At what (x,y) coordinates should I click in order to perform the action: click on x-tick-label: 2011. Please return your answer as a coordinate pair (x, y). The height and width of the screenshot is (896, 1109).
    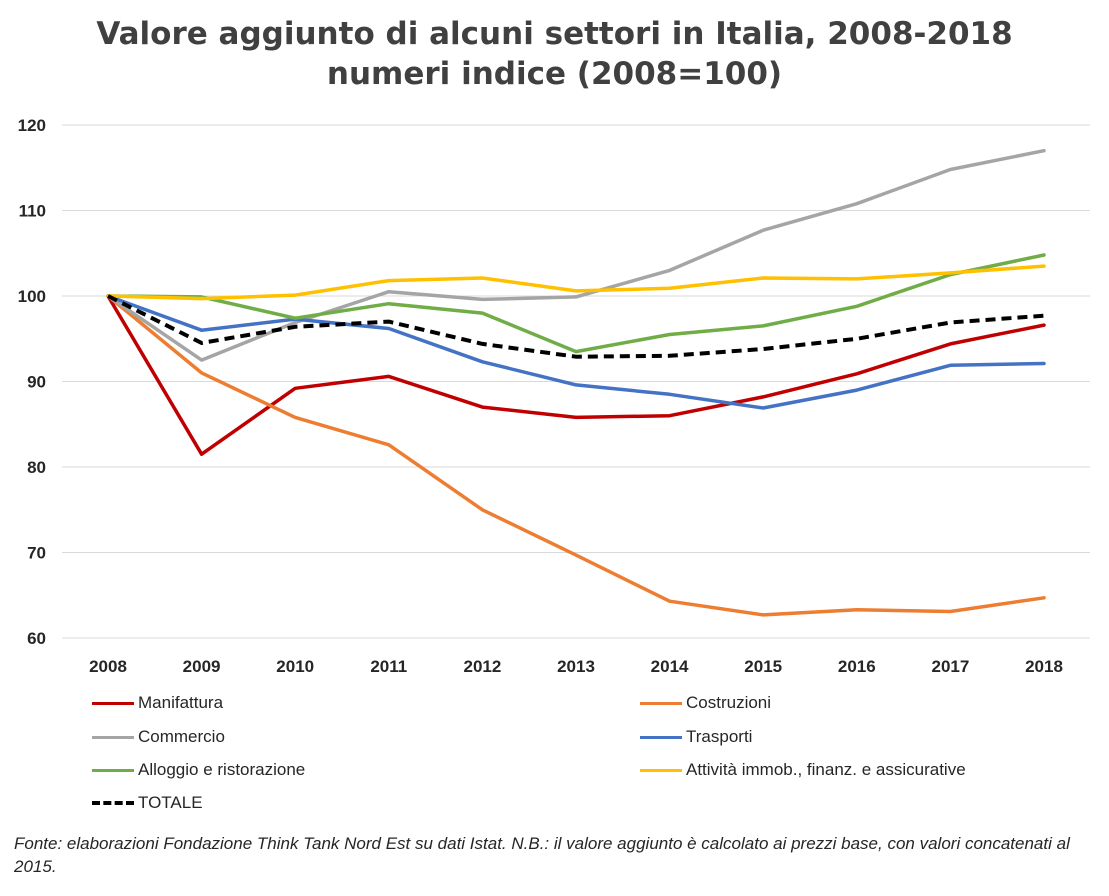
    Looking at the image, I should click on (388, 666).